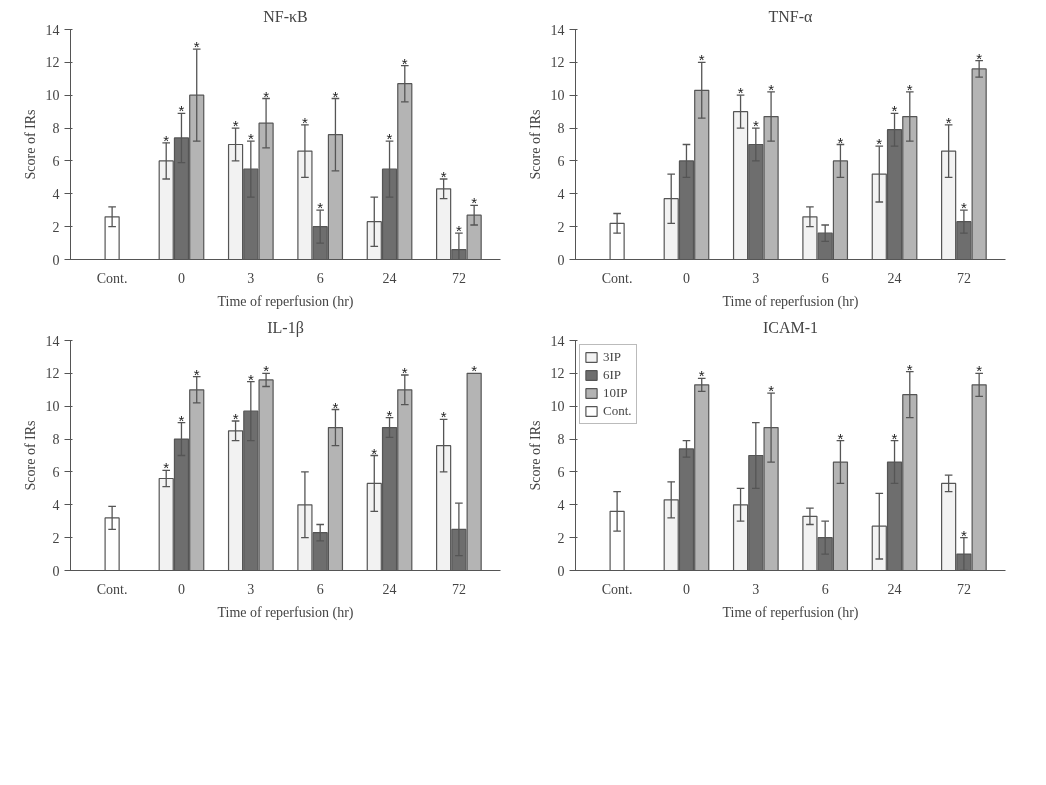 The height and width of the screenshot is (785, 1046). Describe the element at coordinates (615, 393) in the screenshot. I see `legend-label: 10IP` at that location.